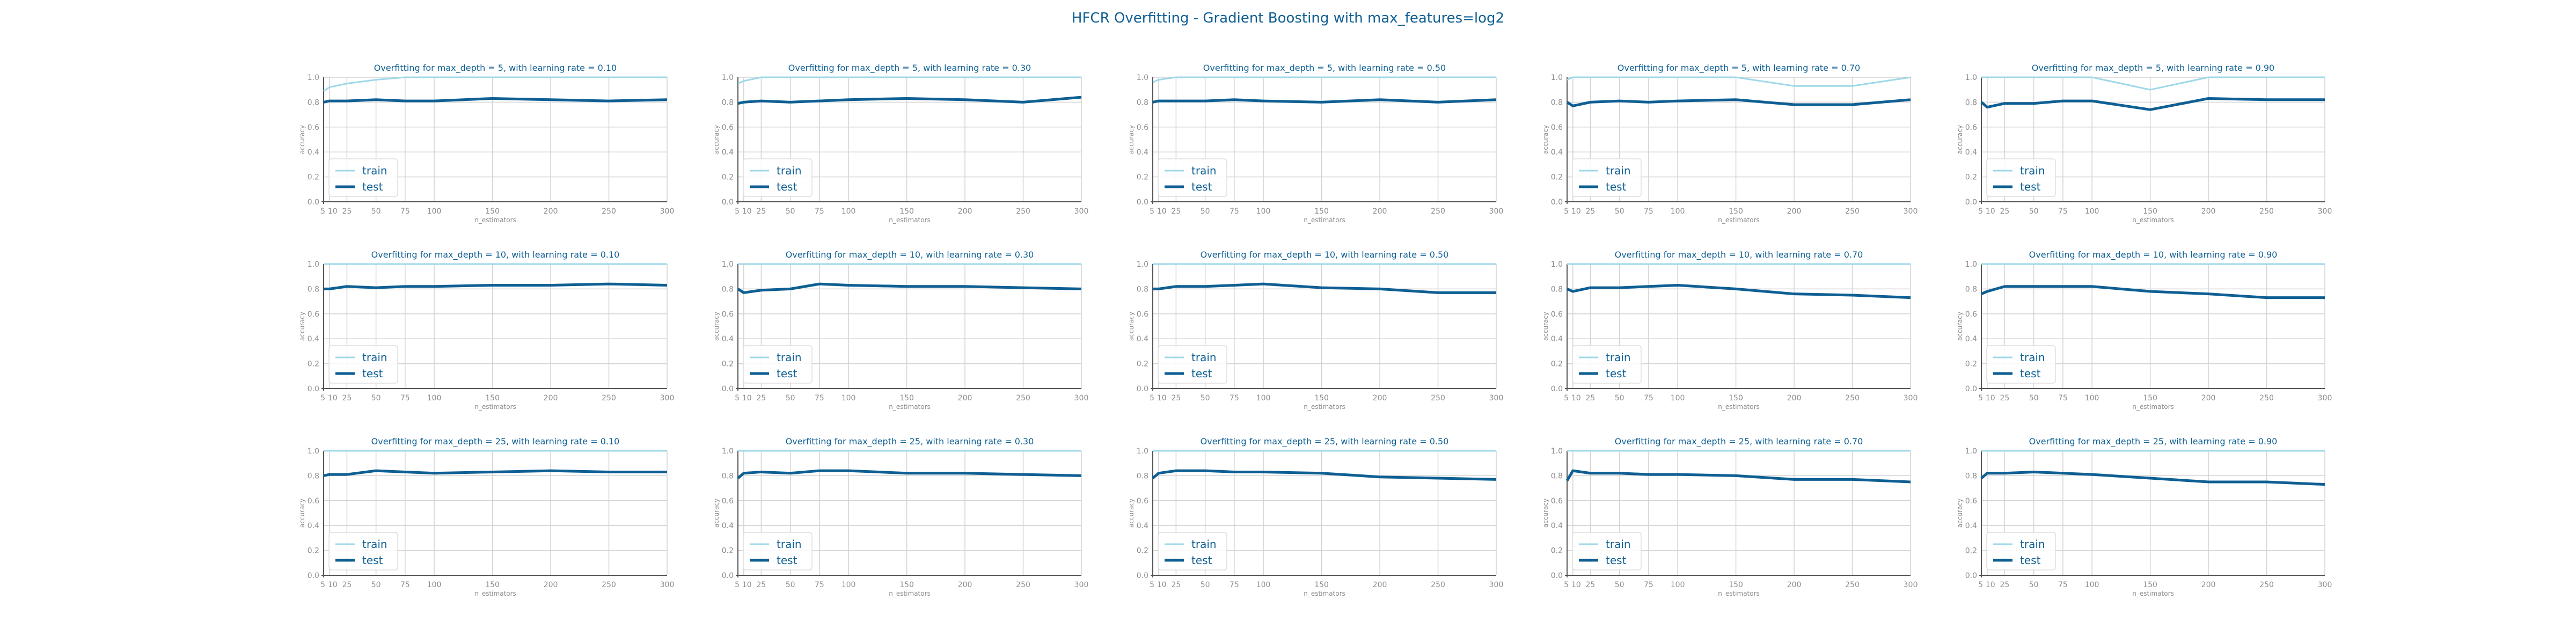  I want to click on legend-label-test: test, so click(1616, 186).